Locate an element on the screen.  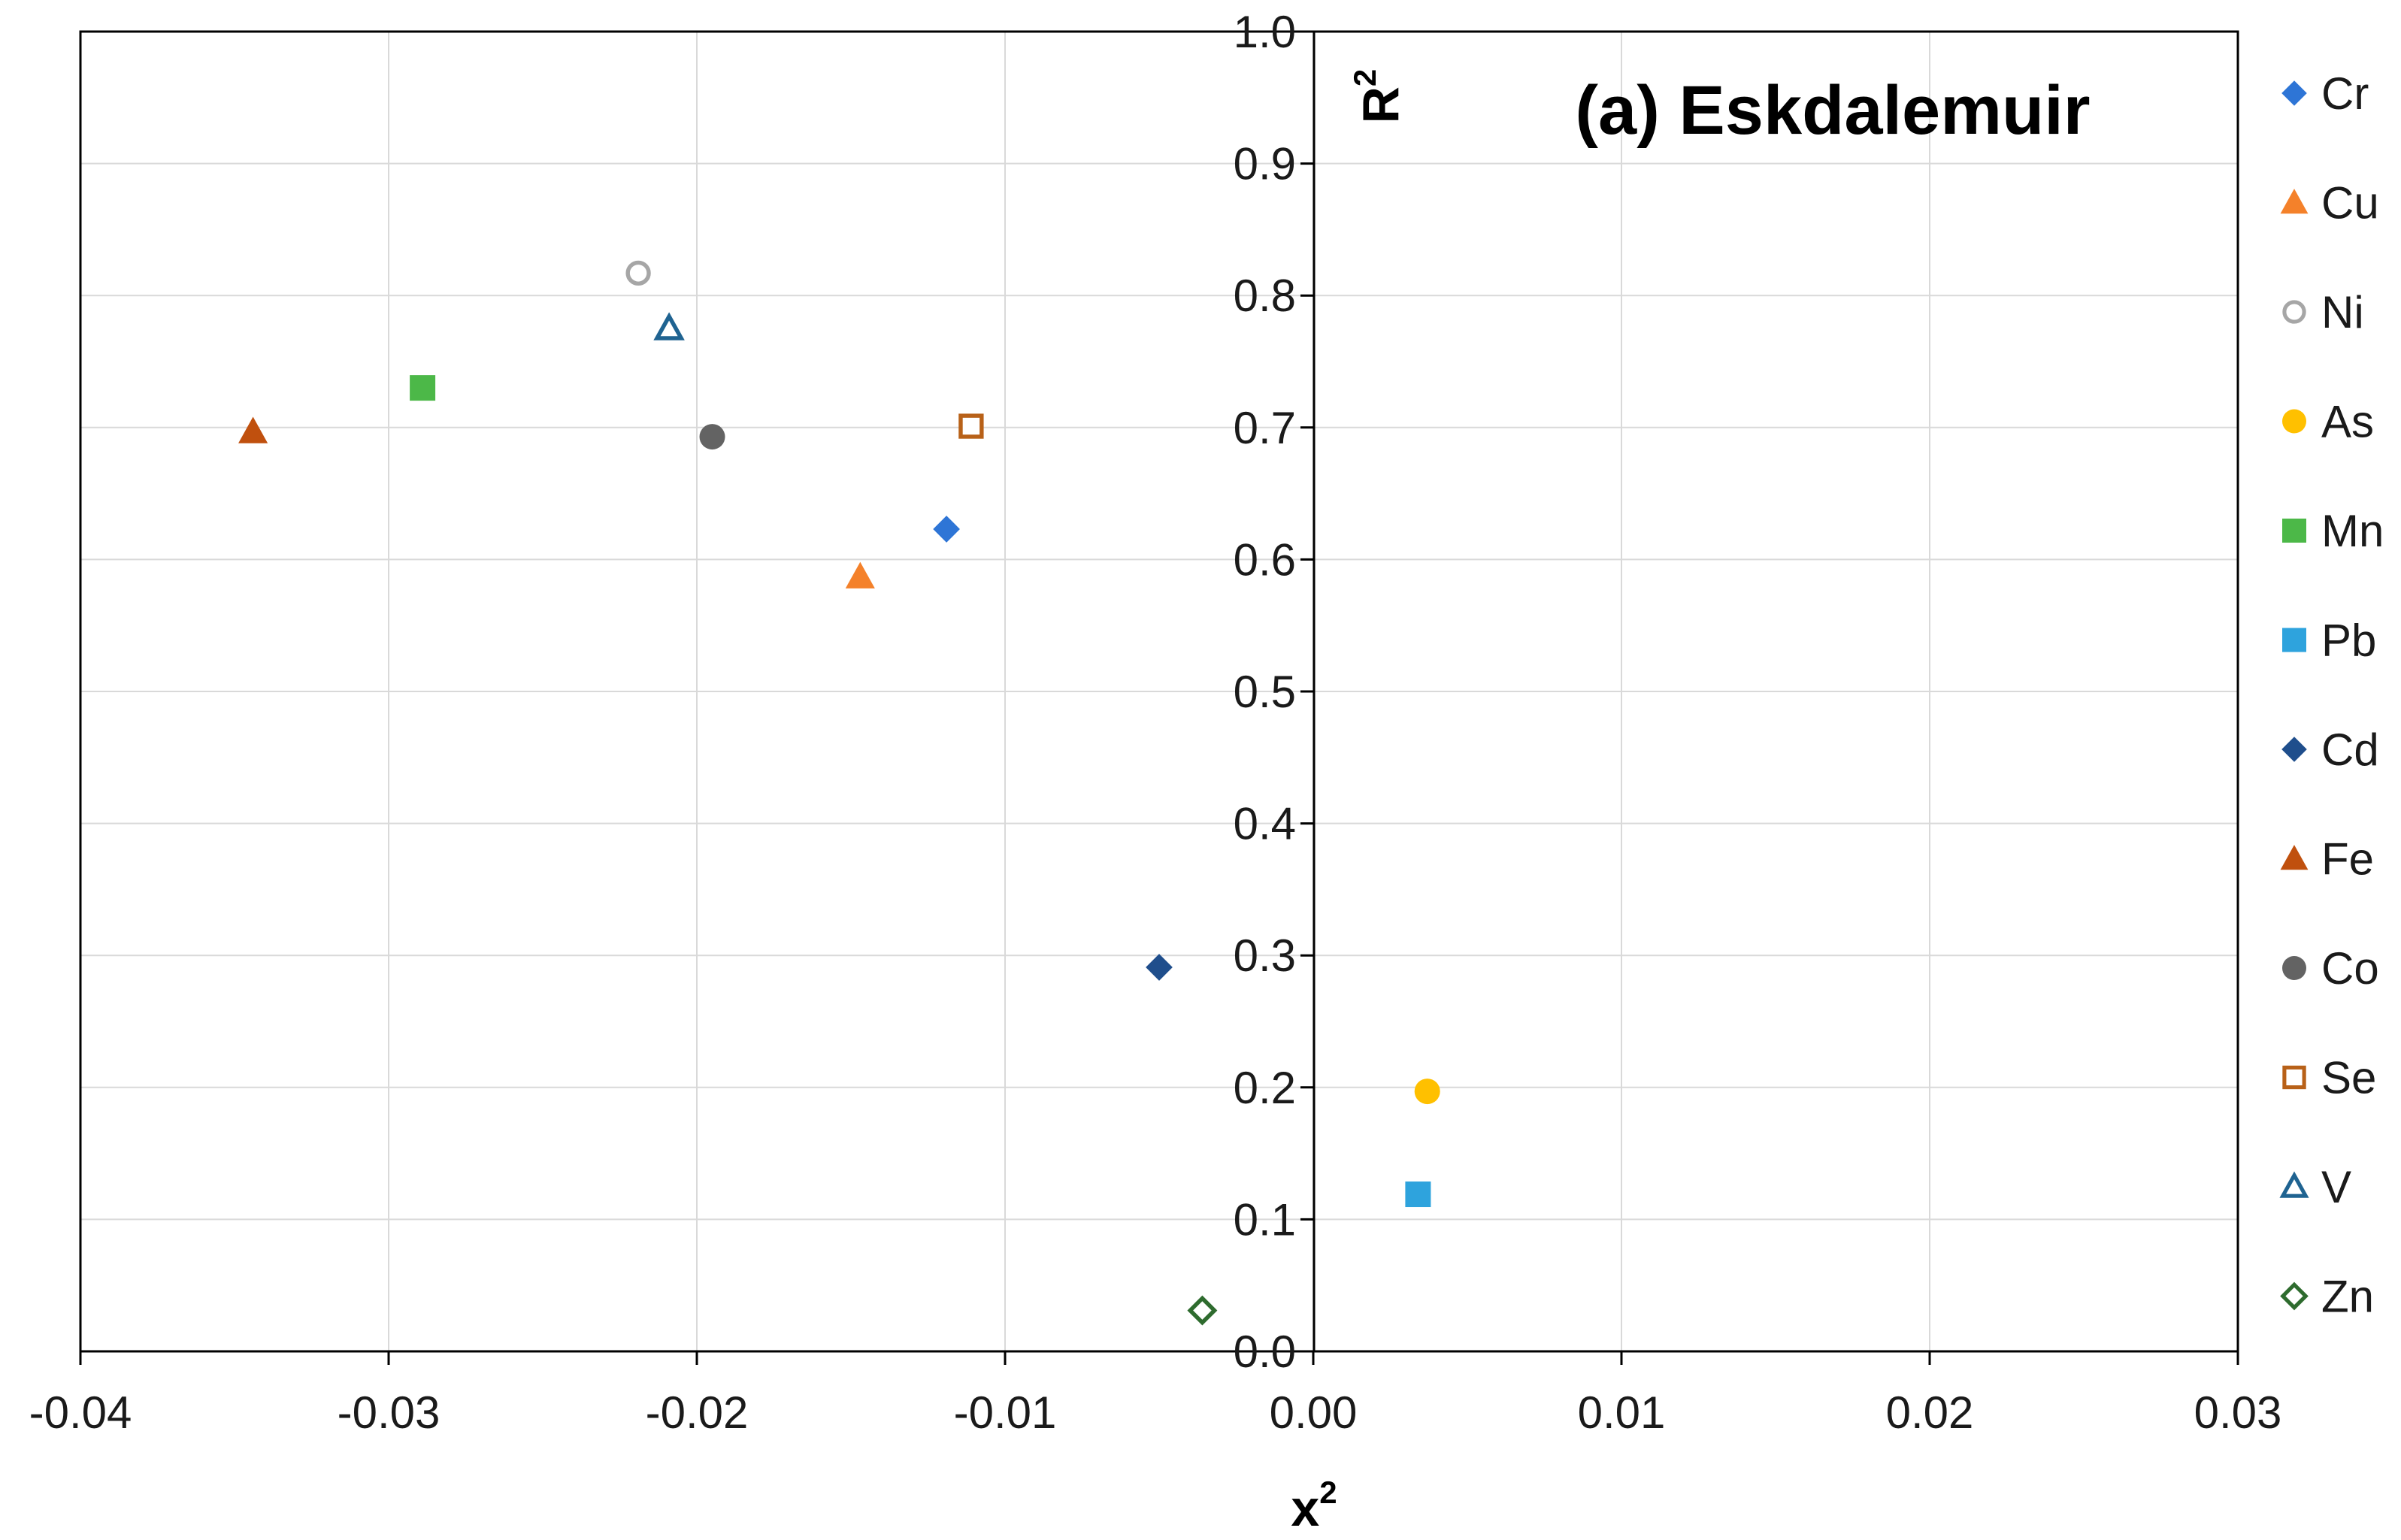
y-tick-label: 0.9 is located at coordinates (1265, 164).